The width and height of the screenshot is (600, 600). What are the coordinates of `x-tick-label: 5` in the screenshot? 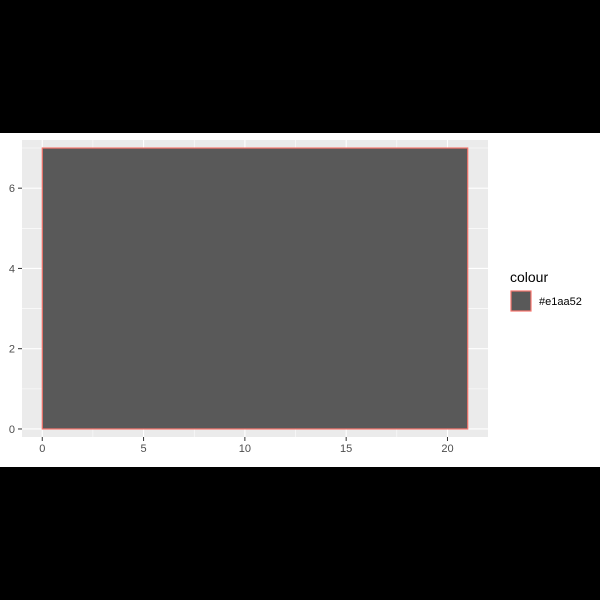 It's located at (144, 449).